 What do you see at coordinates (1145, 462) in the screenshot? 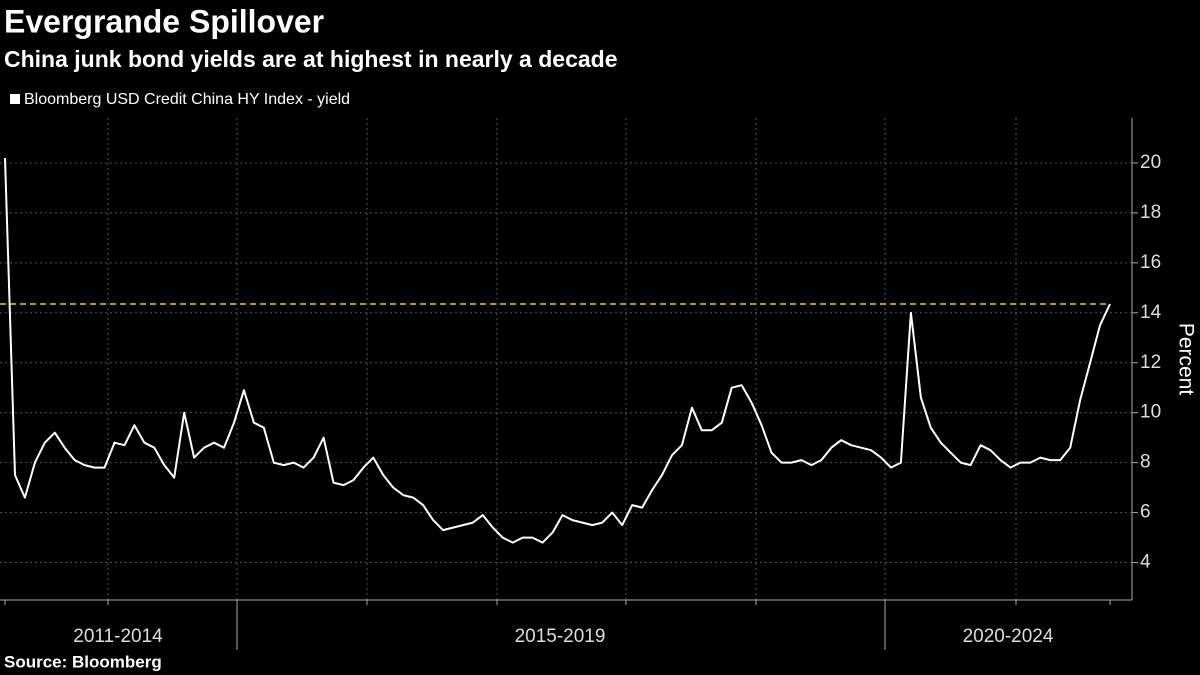
I see `y-tick-label: 8` at bounding box center [1145, 462].